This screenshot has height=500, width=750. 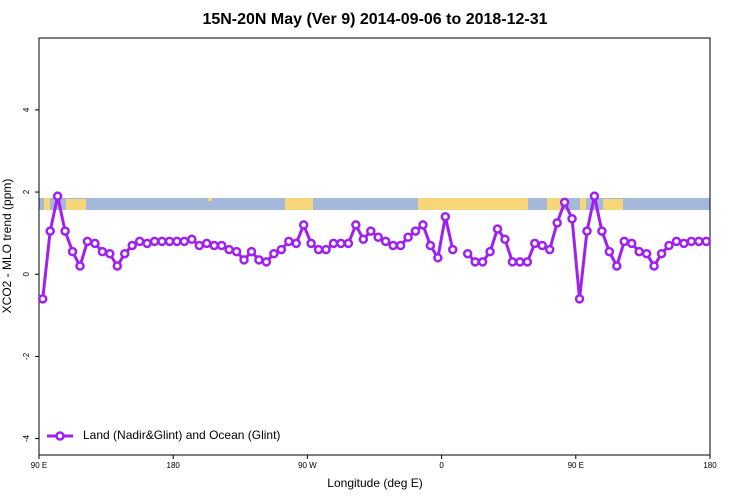 What do you see at coordinates (307, 465) in the screenshot?
I see `x-tick-label: 90 W` at bounding box center [307, 465].